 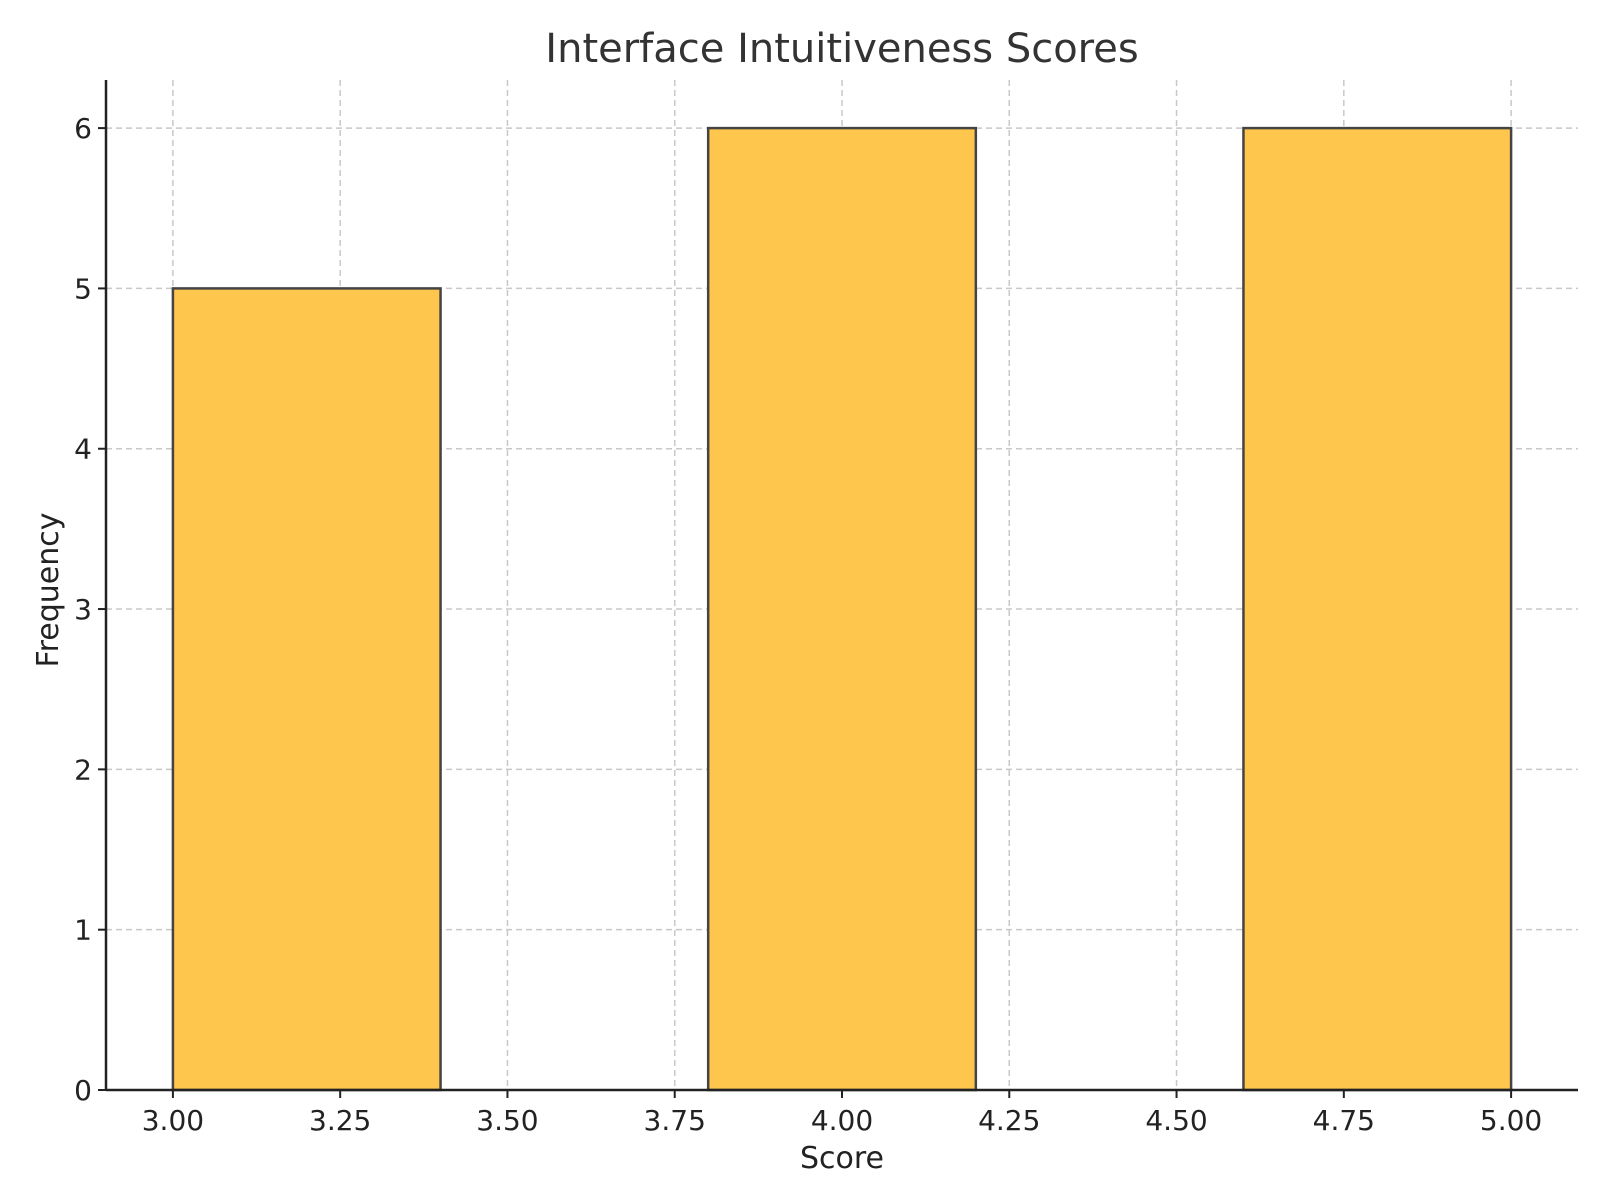 I want to click on y-tick-label: 6, so click(x=83, y=128).